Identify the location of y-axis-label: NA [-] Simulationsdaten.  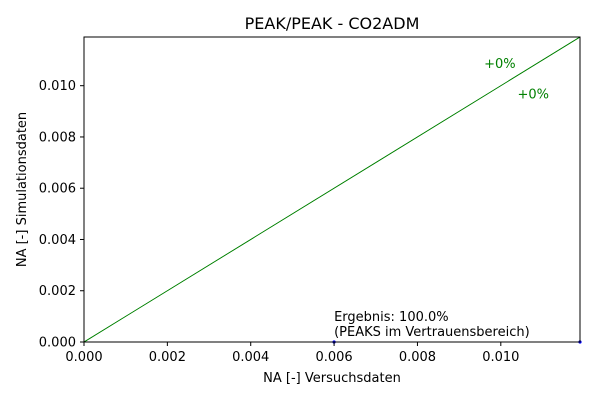
(22, 189).